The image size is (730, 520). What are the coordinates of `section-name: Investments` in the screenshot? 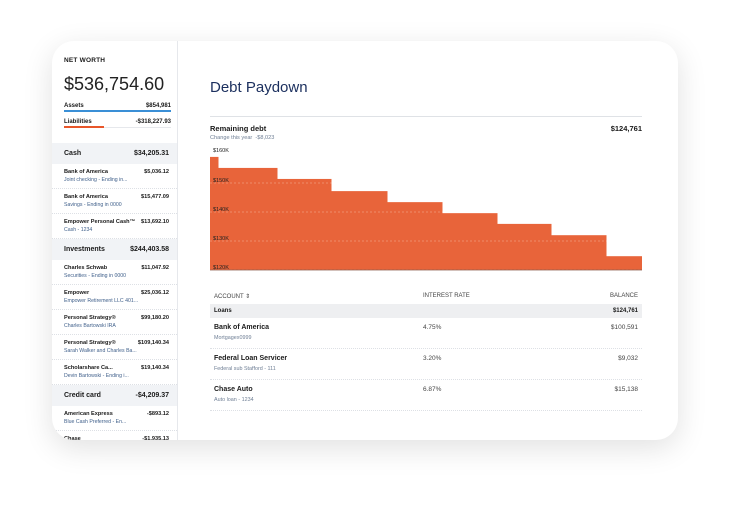 It's located at (84, 249).